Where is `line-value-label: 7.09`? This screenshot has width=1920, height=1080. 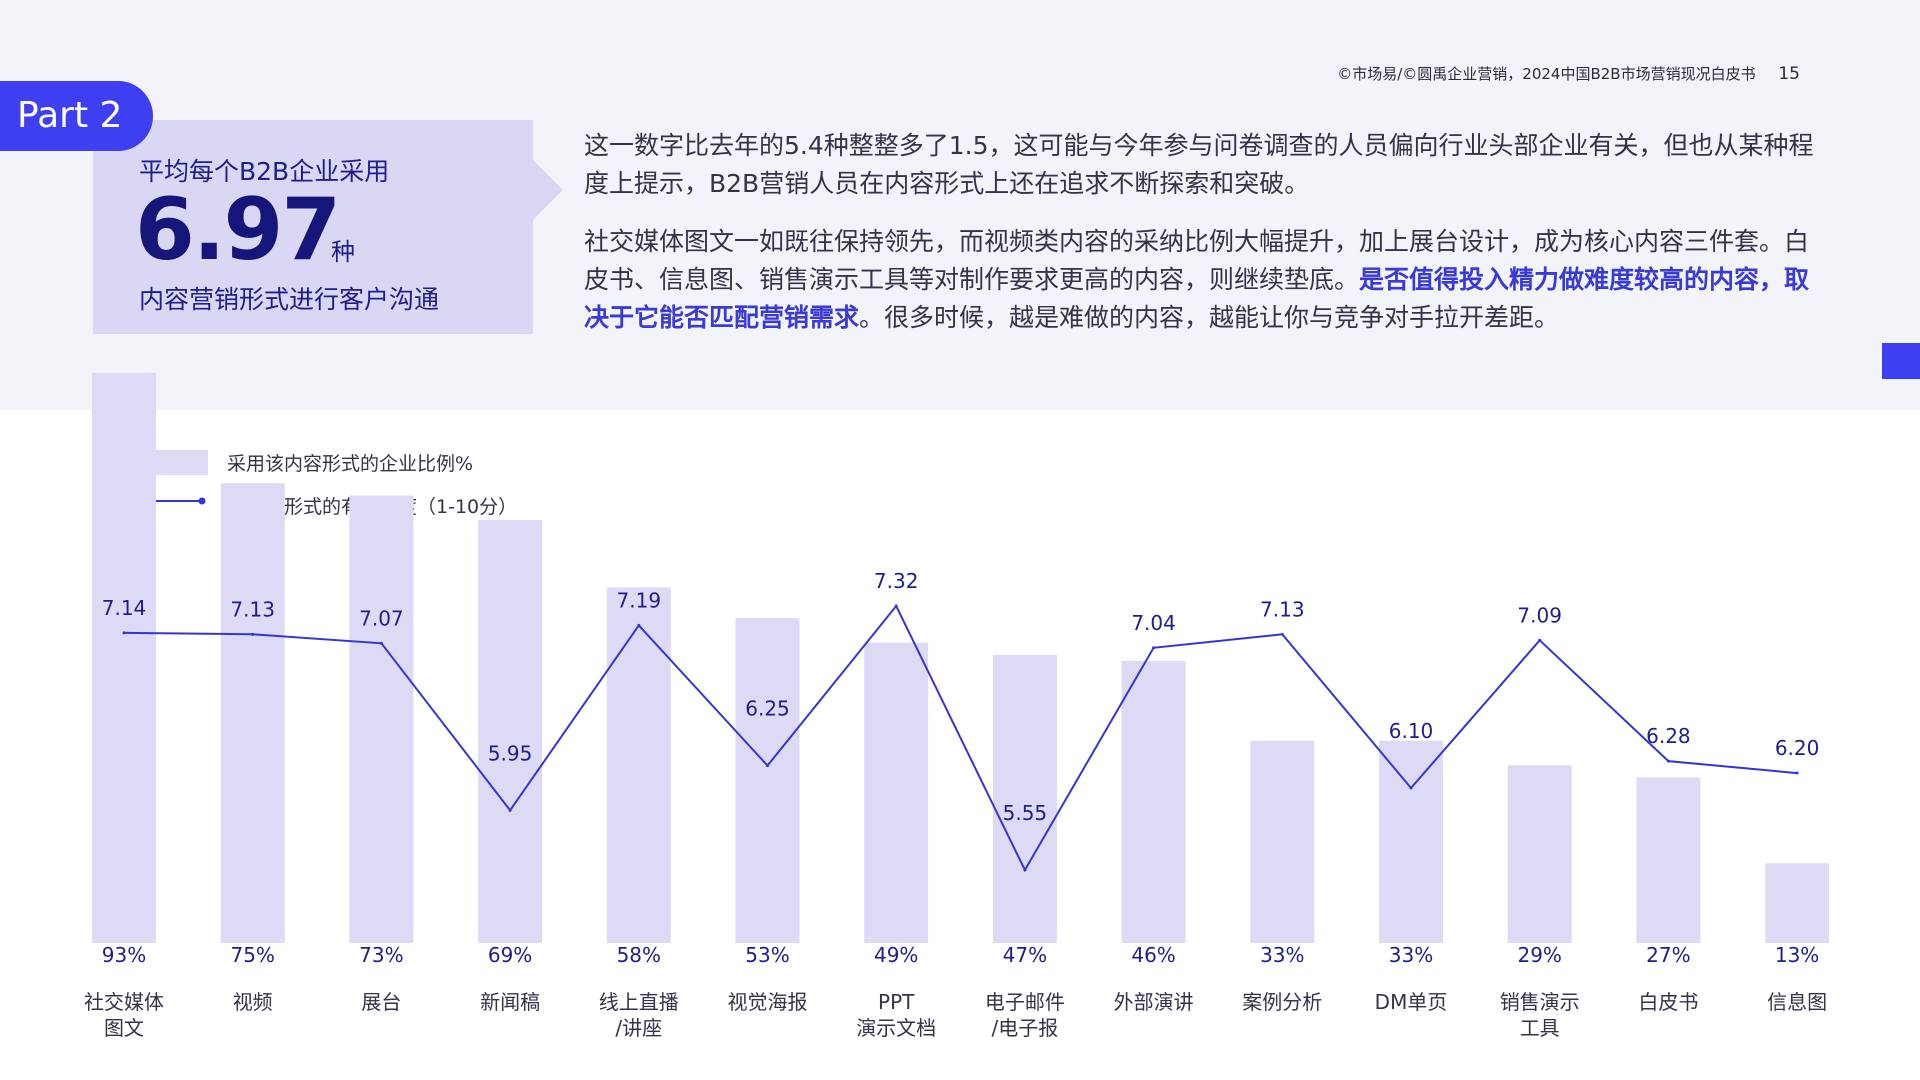 line-value-label: 7.09 is located at coordinates (1539, 615).